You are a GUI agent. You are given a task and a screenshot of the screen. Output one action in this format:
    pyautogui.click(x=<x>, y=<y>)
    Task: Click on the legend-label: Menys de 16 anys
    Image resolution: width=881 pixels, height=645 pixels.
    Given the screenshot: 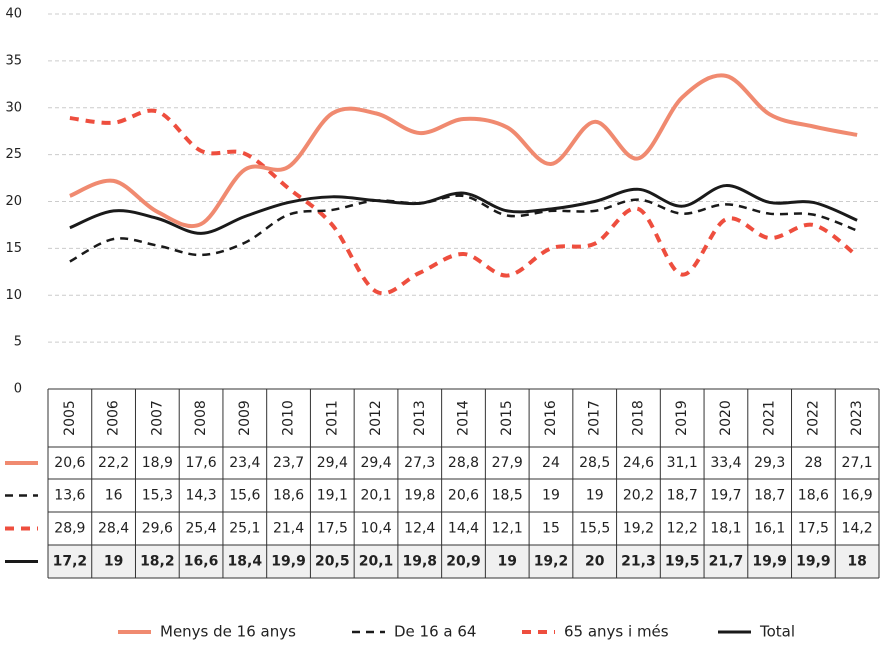 What is the action you would take?
    pyautogui.click(x=228, y=632)
    